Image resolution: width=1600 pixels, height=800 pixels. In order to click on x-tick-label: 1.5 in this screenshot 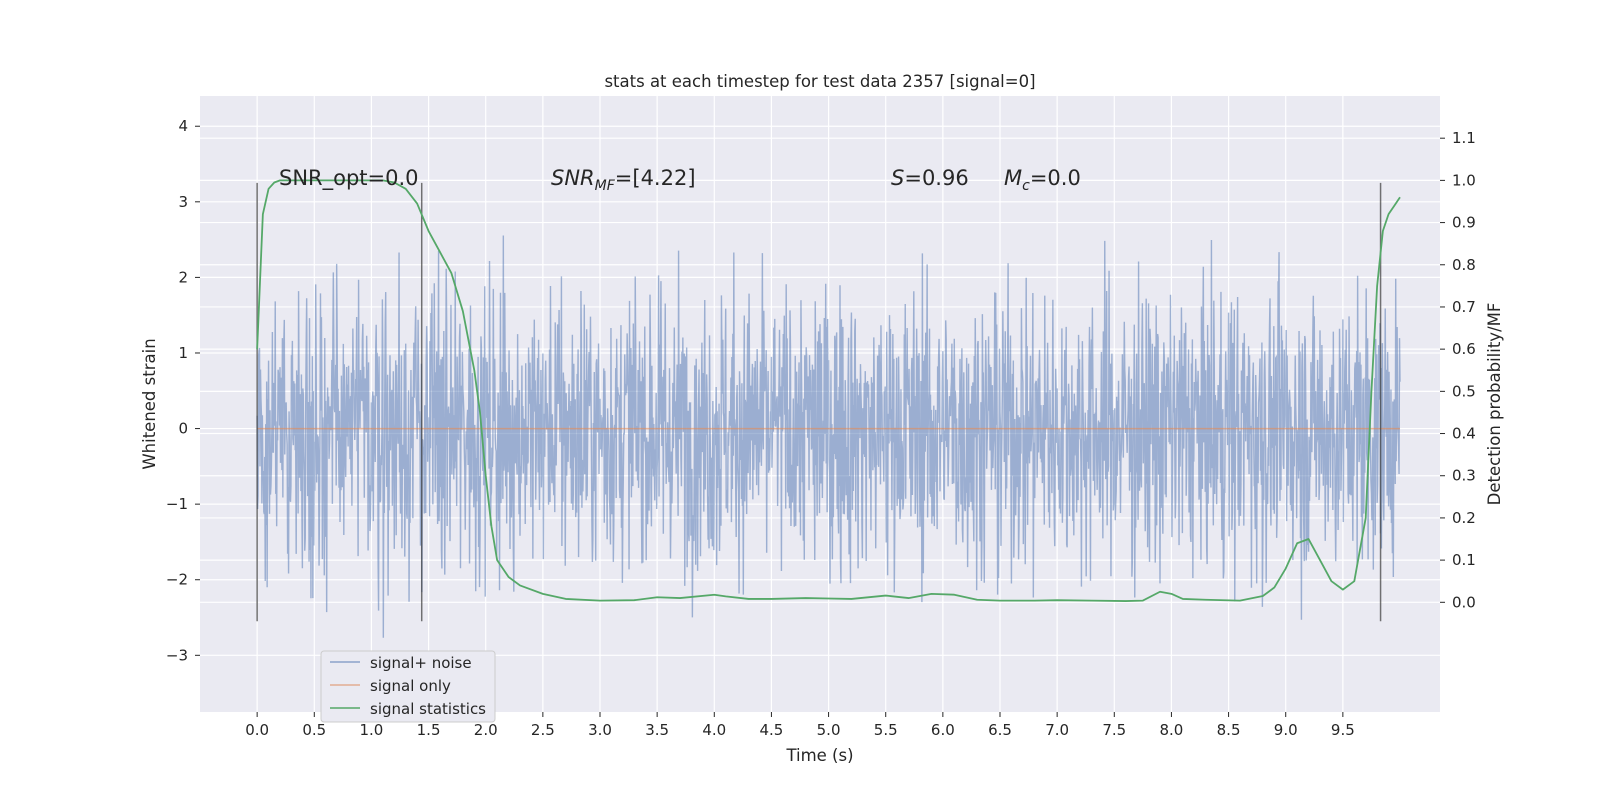, I will do `click(429, 730)`.